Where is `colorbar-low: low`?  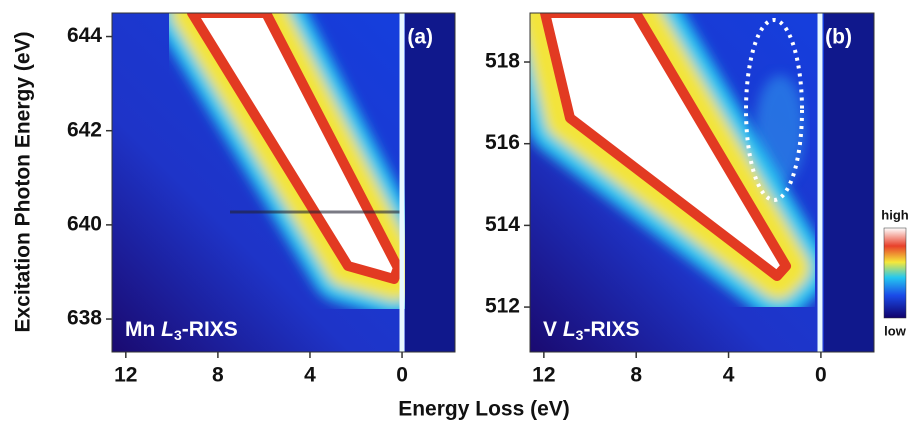 colorbar-low: low is located at coordinates (895, 330).